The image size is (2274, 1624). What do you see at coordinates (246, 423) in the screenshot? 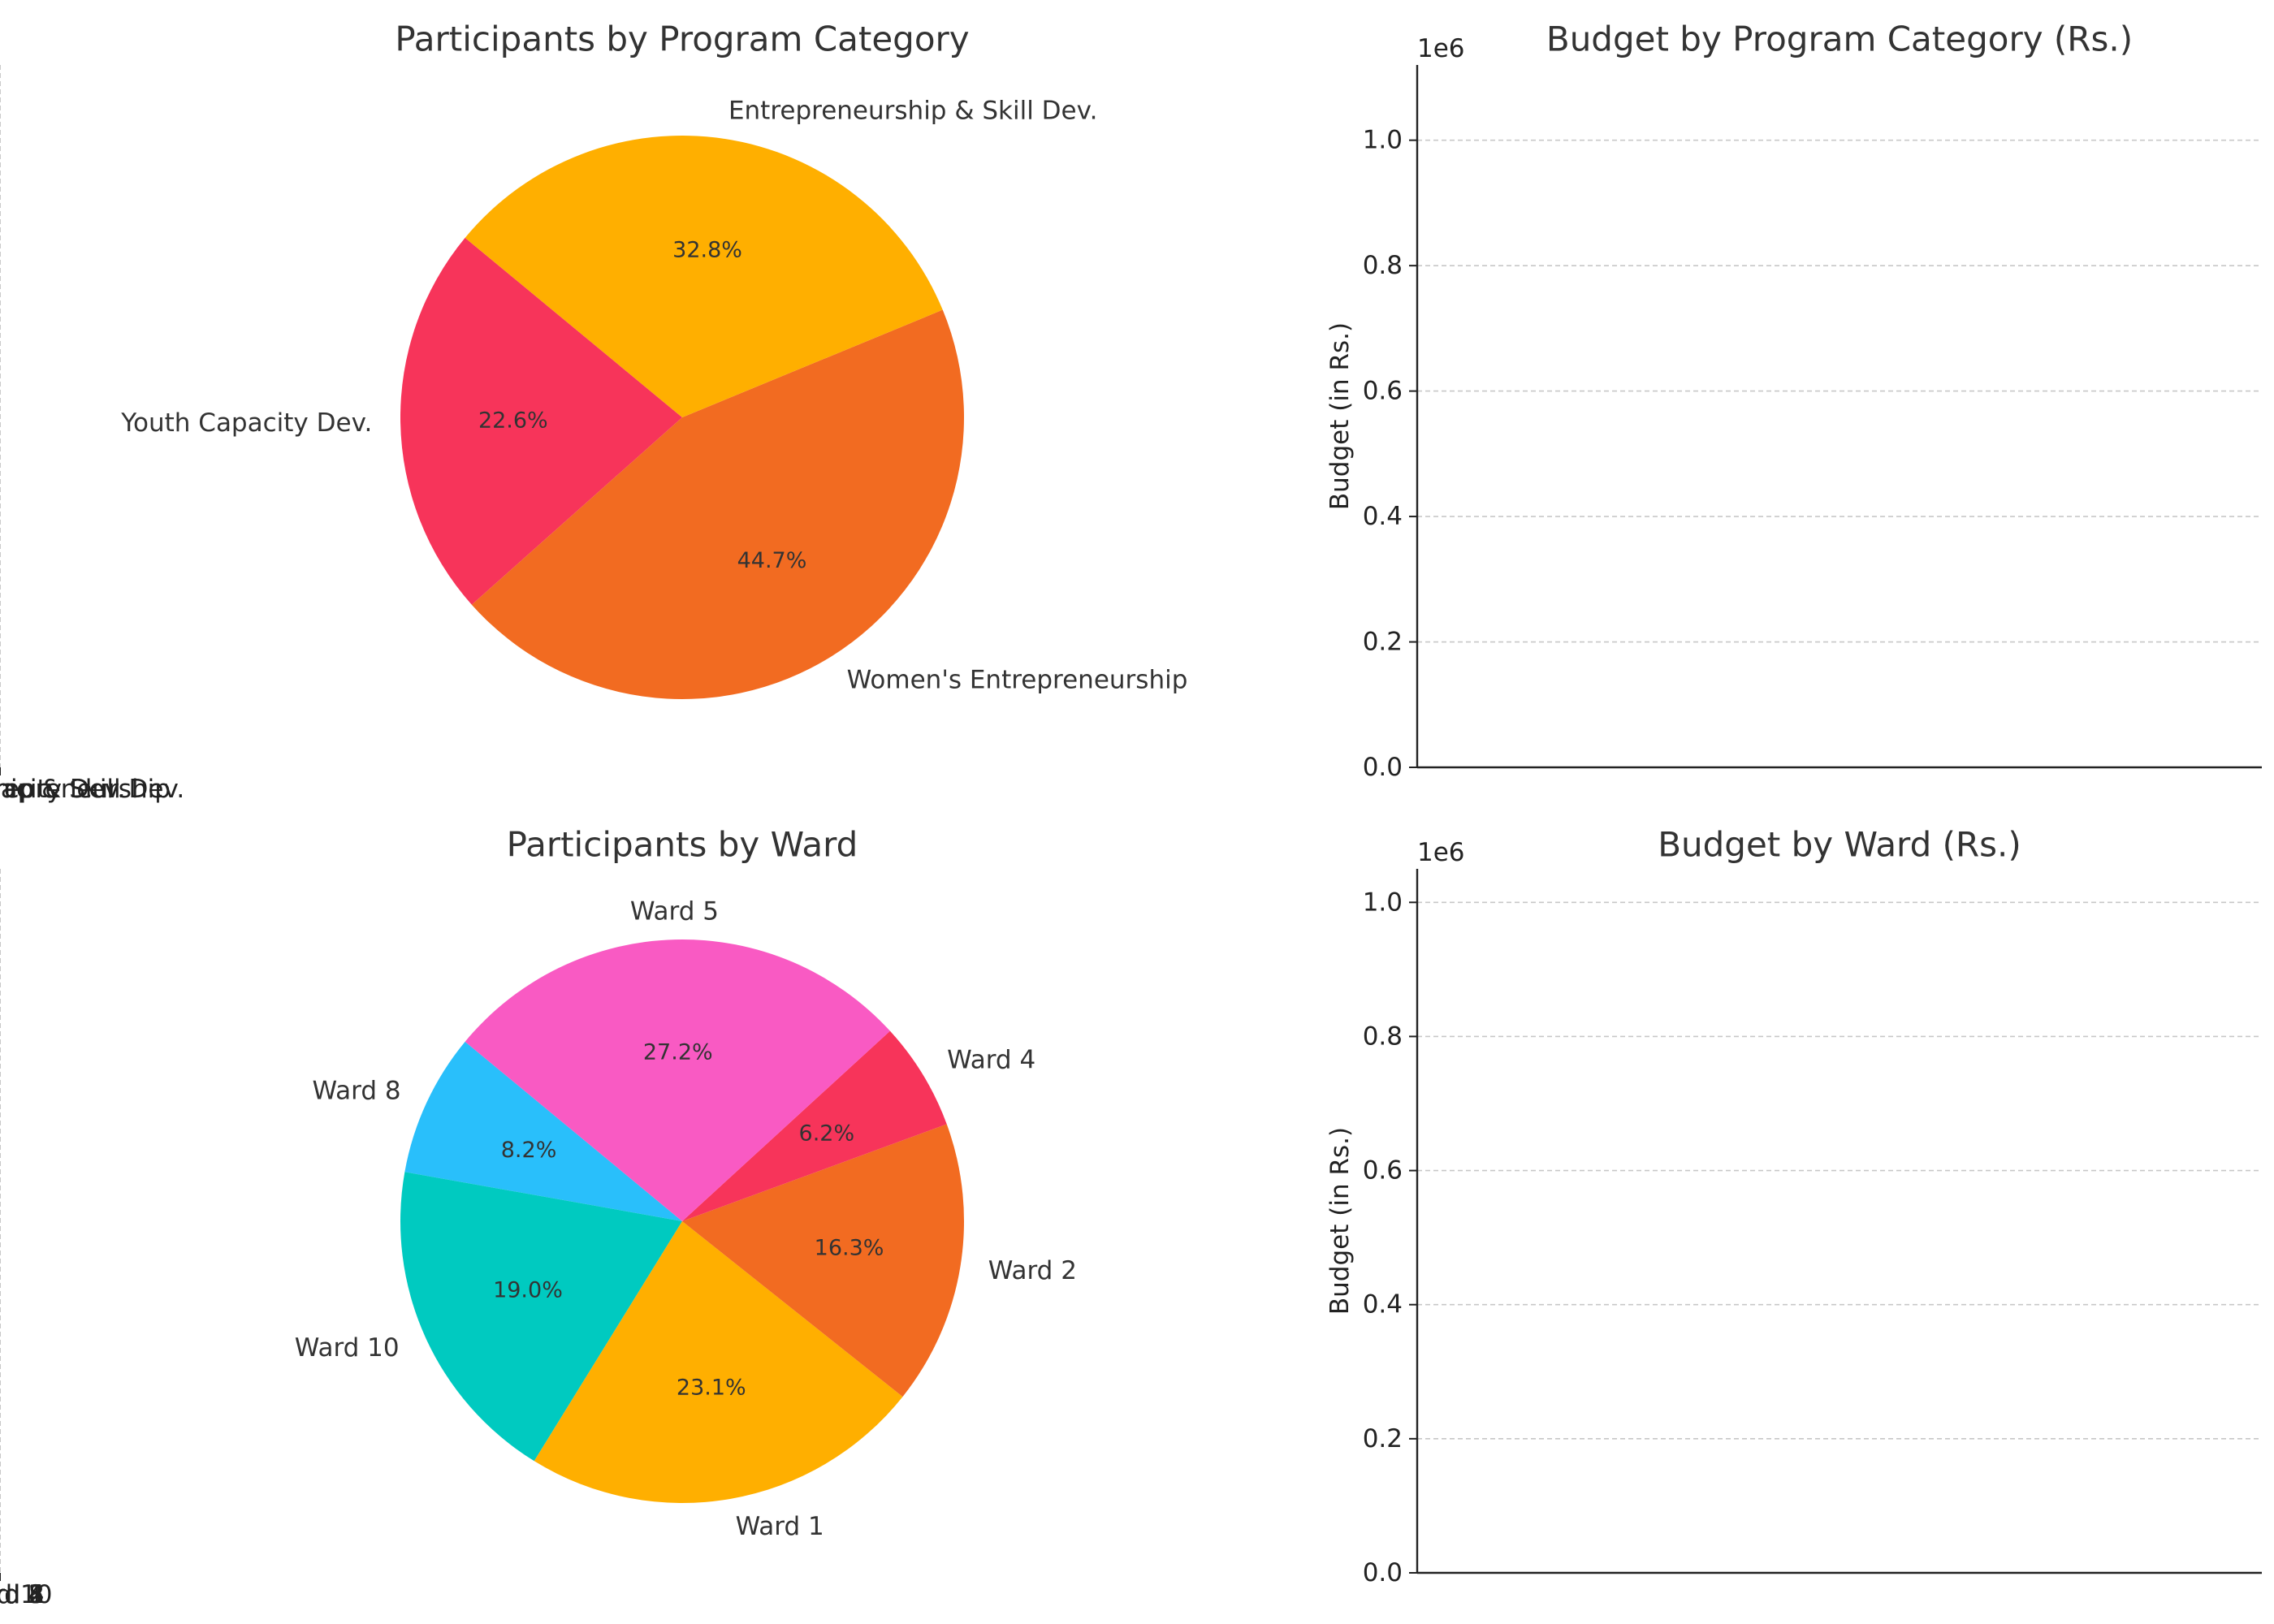
I see `slice-label: Youth Capacity Dev.` at bounding box center [246, 423].